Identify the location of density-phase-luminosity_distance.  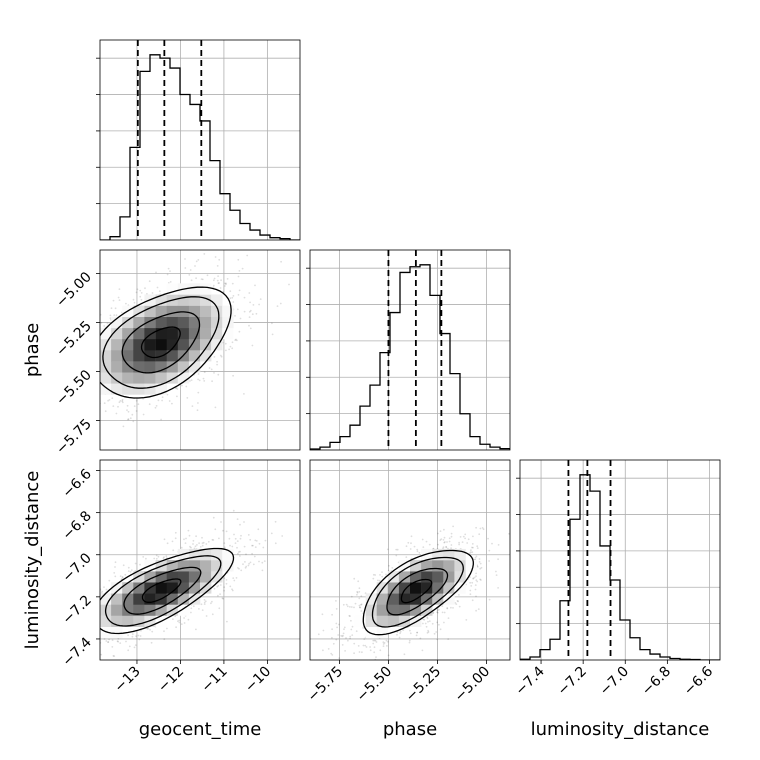
(410, 592).